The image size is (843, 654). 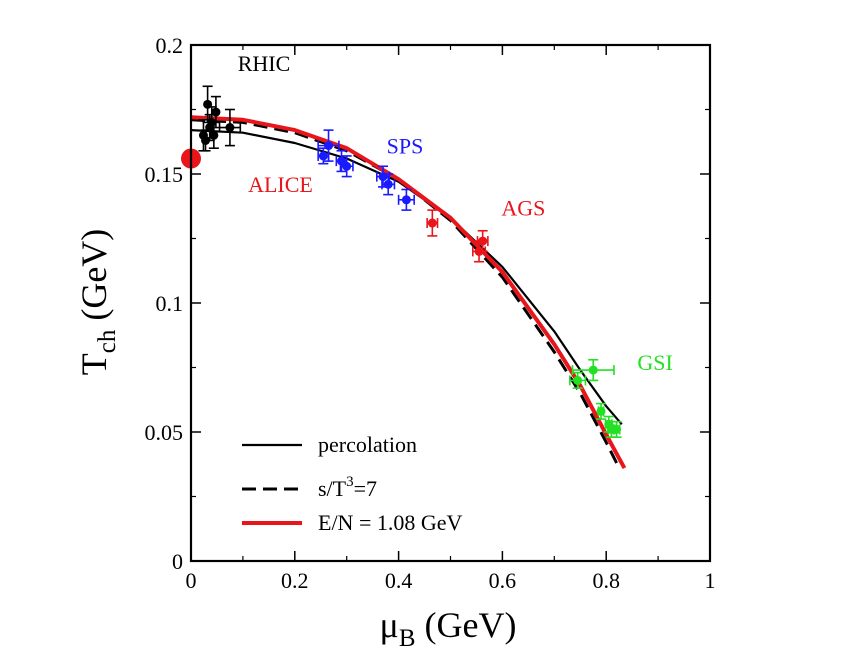 What do you see at coordinates (170, 45) in the screenshot?
I see `y-tick-label: 0.2` at bounding box center [170, 45].